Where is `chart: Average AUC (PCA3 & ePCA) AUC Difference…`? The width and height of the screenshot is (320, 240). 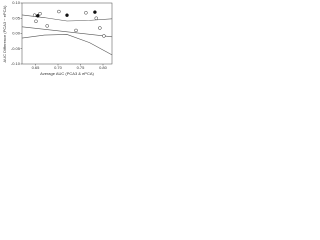
chart: Average AUC (PCA3 & ePCA) AUC Difference… is located at coordinates (57, 38).